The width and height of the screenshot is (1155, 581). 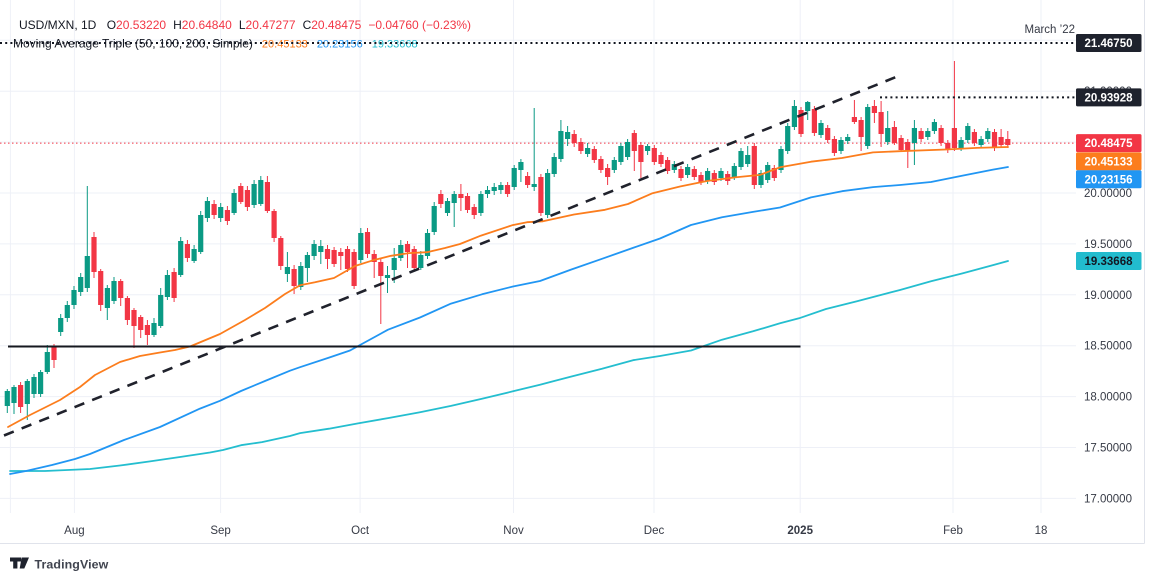 What do you see at coordinates (1108, 398) in the screenshot?
I see `svg-text: 18.00000` at bounding box center [1108, 398].